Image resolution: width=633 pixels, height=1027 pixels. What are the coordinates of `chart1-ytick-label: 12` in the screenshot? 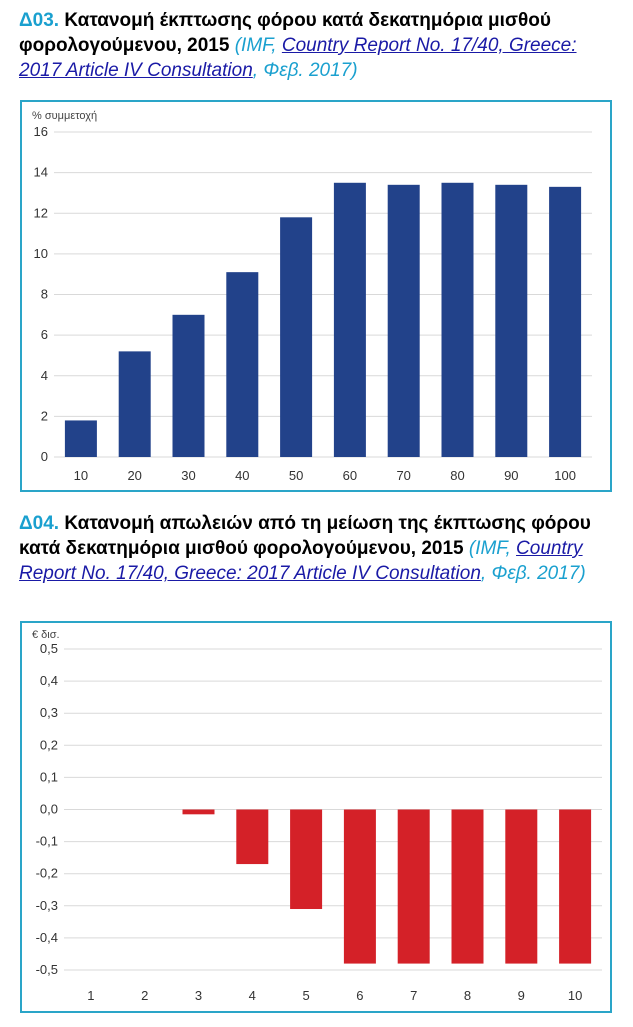 It's located at (41, 212).